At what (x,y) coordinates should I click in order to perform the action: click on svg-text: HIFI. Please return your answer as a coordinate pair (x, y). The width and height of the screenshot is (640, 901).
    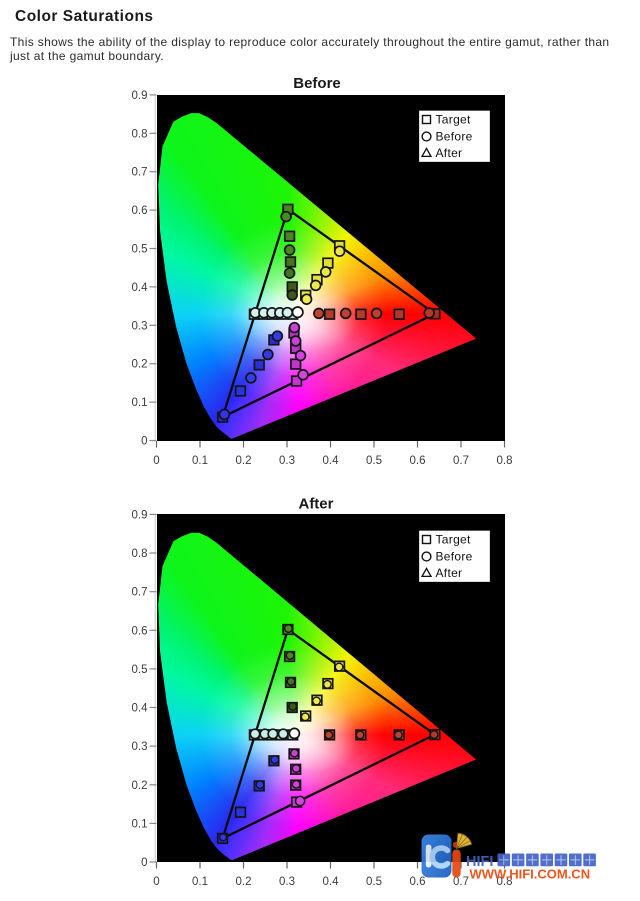
    Looking at the image, I should click on (479, 862).